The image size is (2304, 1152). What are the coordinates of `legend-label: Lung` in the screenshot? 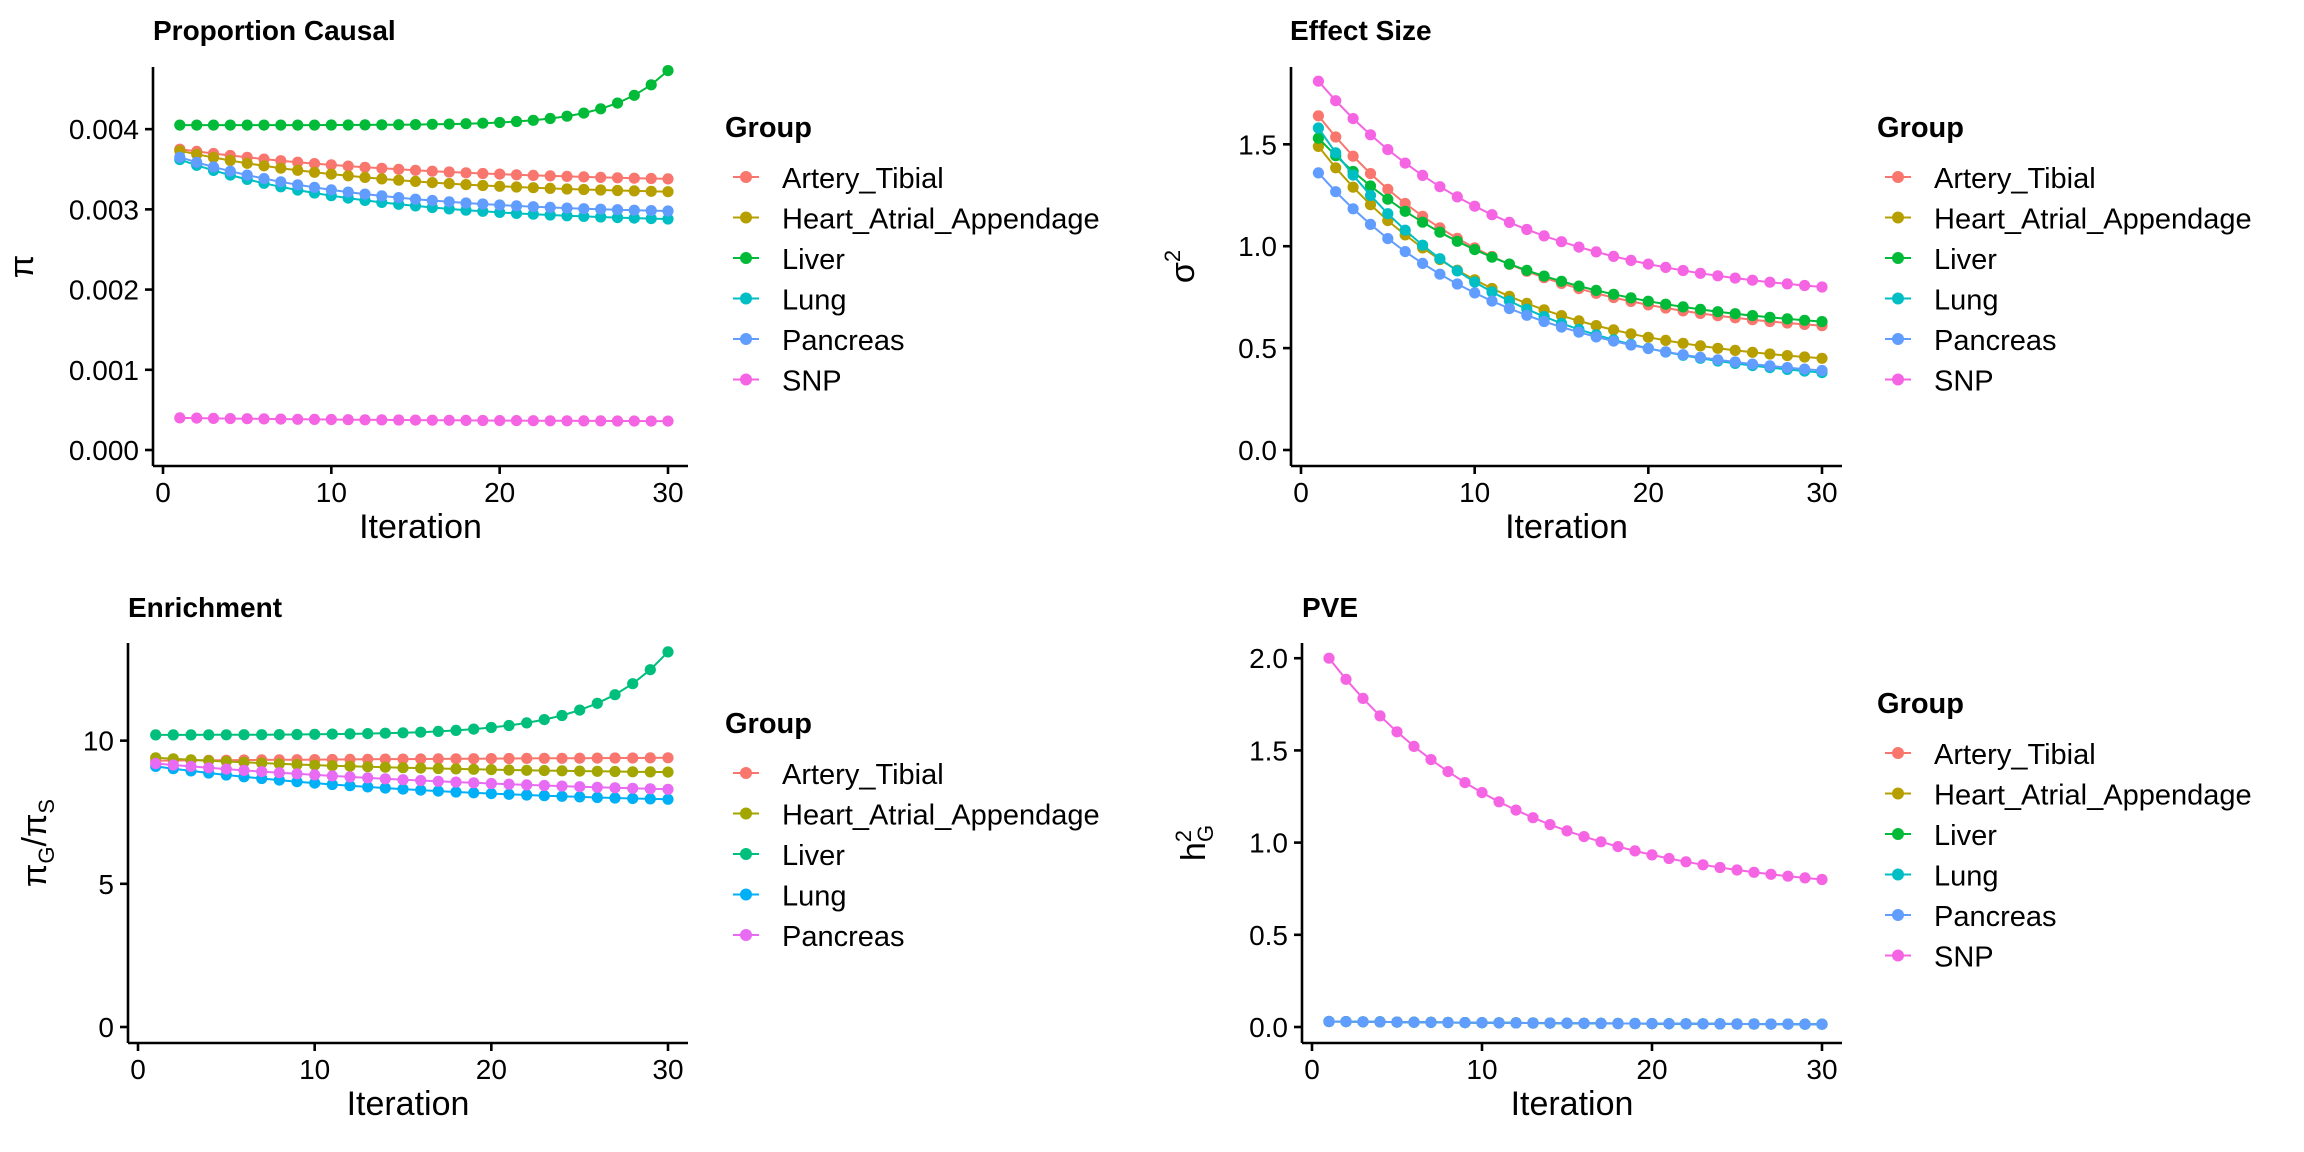 It's located at (814, 897).